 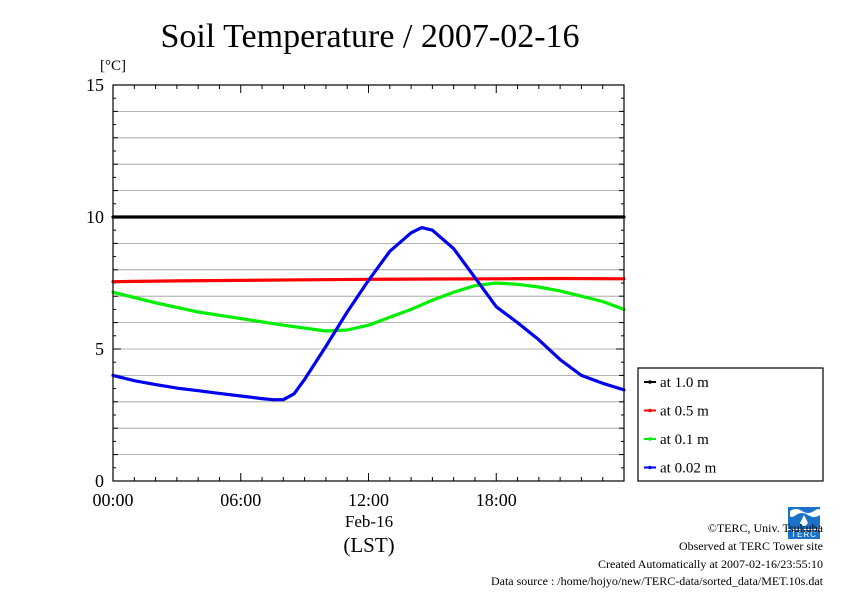 I want to click on legend-box, so click(x=730, y=424).